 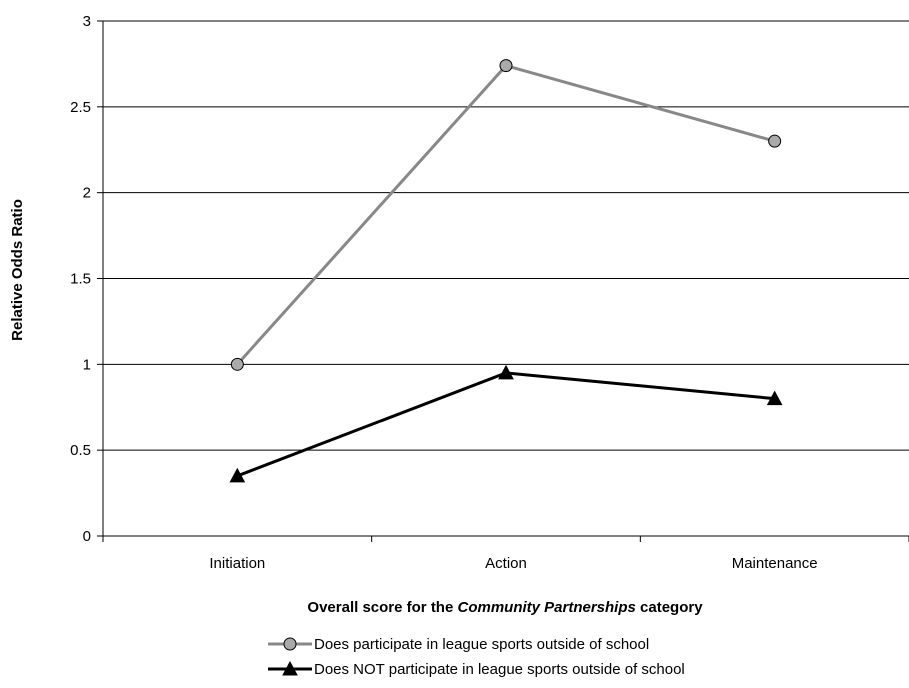 I want to click on y-tick-label: 1.5, so click(x=80, y=279).